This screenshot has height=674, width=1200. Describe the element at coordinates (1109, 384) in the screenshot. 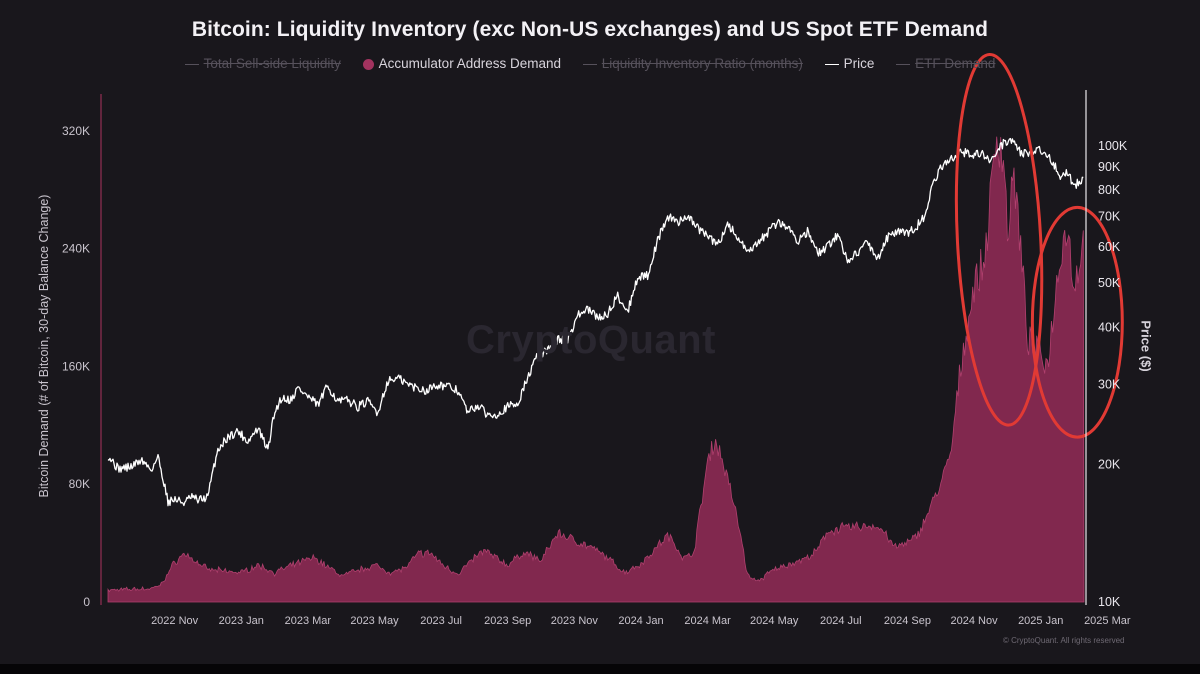

I see `y2-tick-label: 30K` at that location.